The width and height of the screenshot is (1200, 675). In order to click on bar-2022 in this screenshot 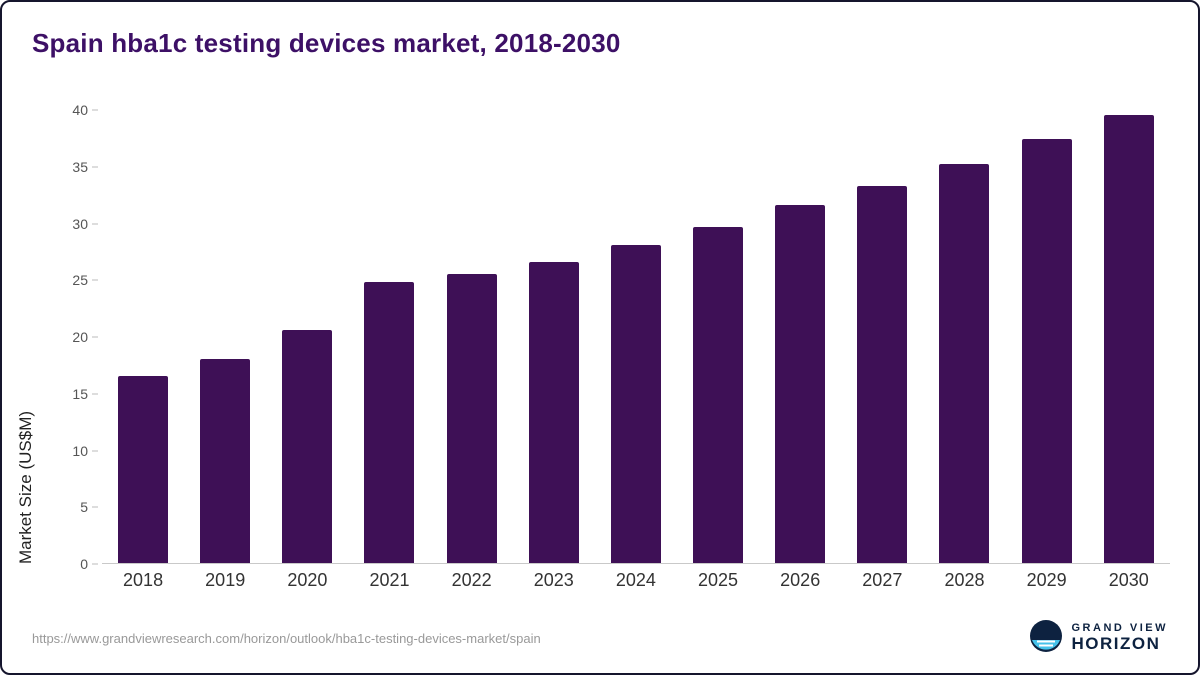, I will do `click(471, 418)`.